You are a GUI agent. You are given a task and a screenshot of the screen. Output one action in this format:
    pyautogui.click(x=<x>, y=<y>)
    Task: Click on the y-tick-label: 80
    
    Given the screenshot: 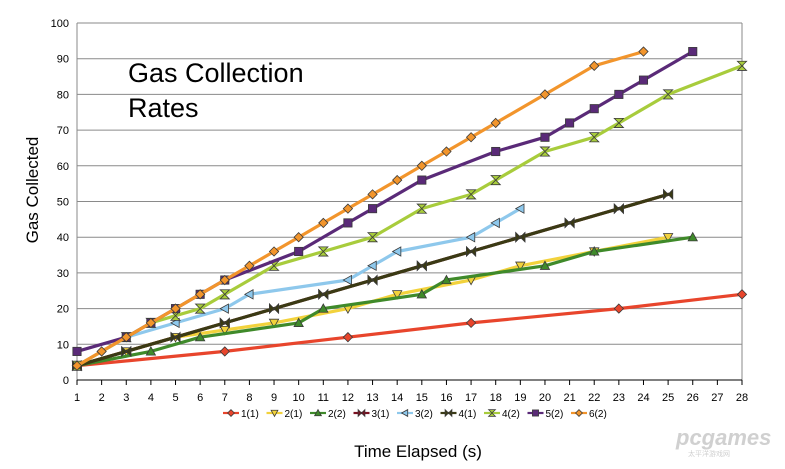 What is the action you would take?
    pyautogui.click(x=63, y=95)
    